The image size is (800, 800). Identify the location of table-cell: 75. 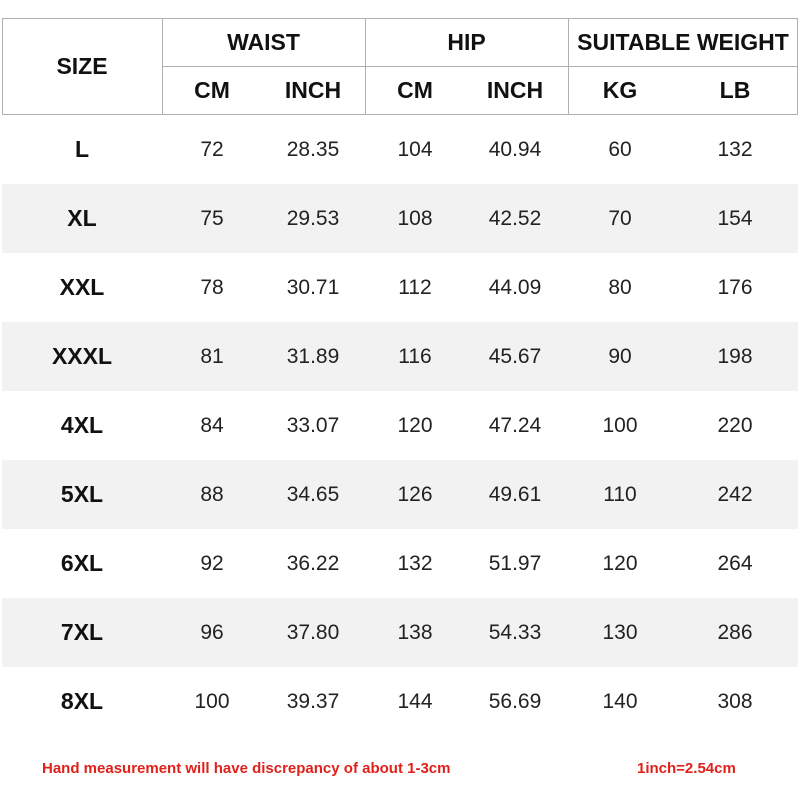
(212, 218).